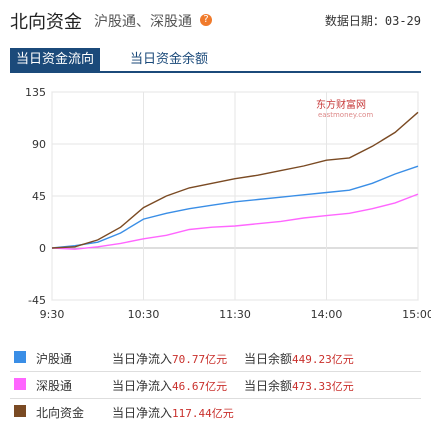  Describe the element at coordinates (39, 196) in the screenshot. I see `y-tick-label: 45` at that location.